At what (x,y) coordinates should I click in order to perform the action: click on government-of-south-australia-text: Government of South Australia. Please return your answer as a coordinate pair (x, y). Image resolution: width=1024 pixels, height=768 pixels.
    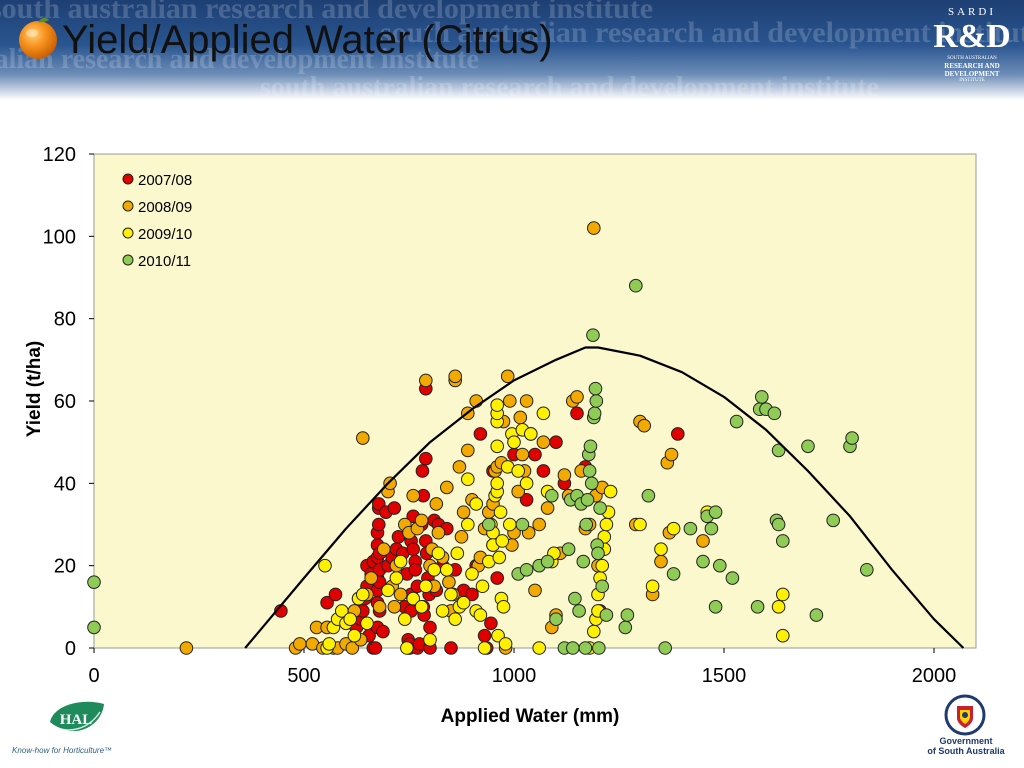
    Looking at the image, I should click on (966, 746).